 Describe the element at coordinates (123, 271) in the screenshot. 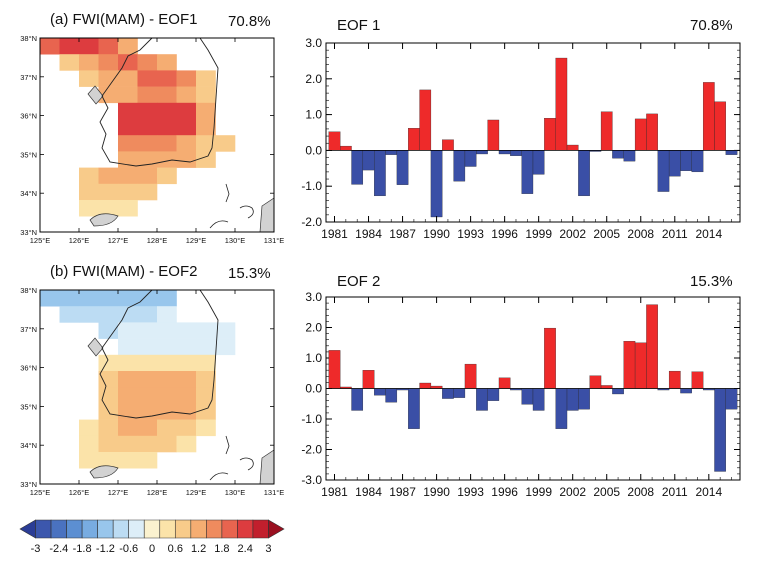

I see `map-title-eof2: (b) FWI(MAM) - EOF2` at that location.